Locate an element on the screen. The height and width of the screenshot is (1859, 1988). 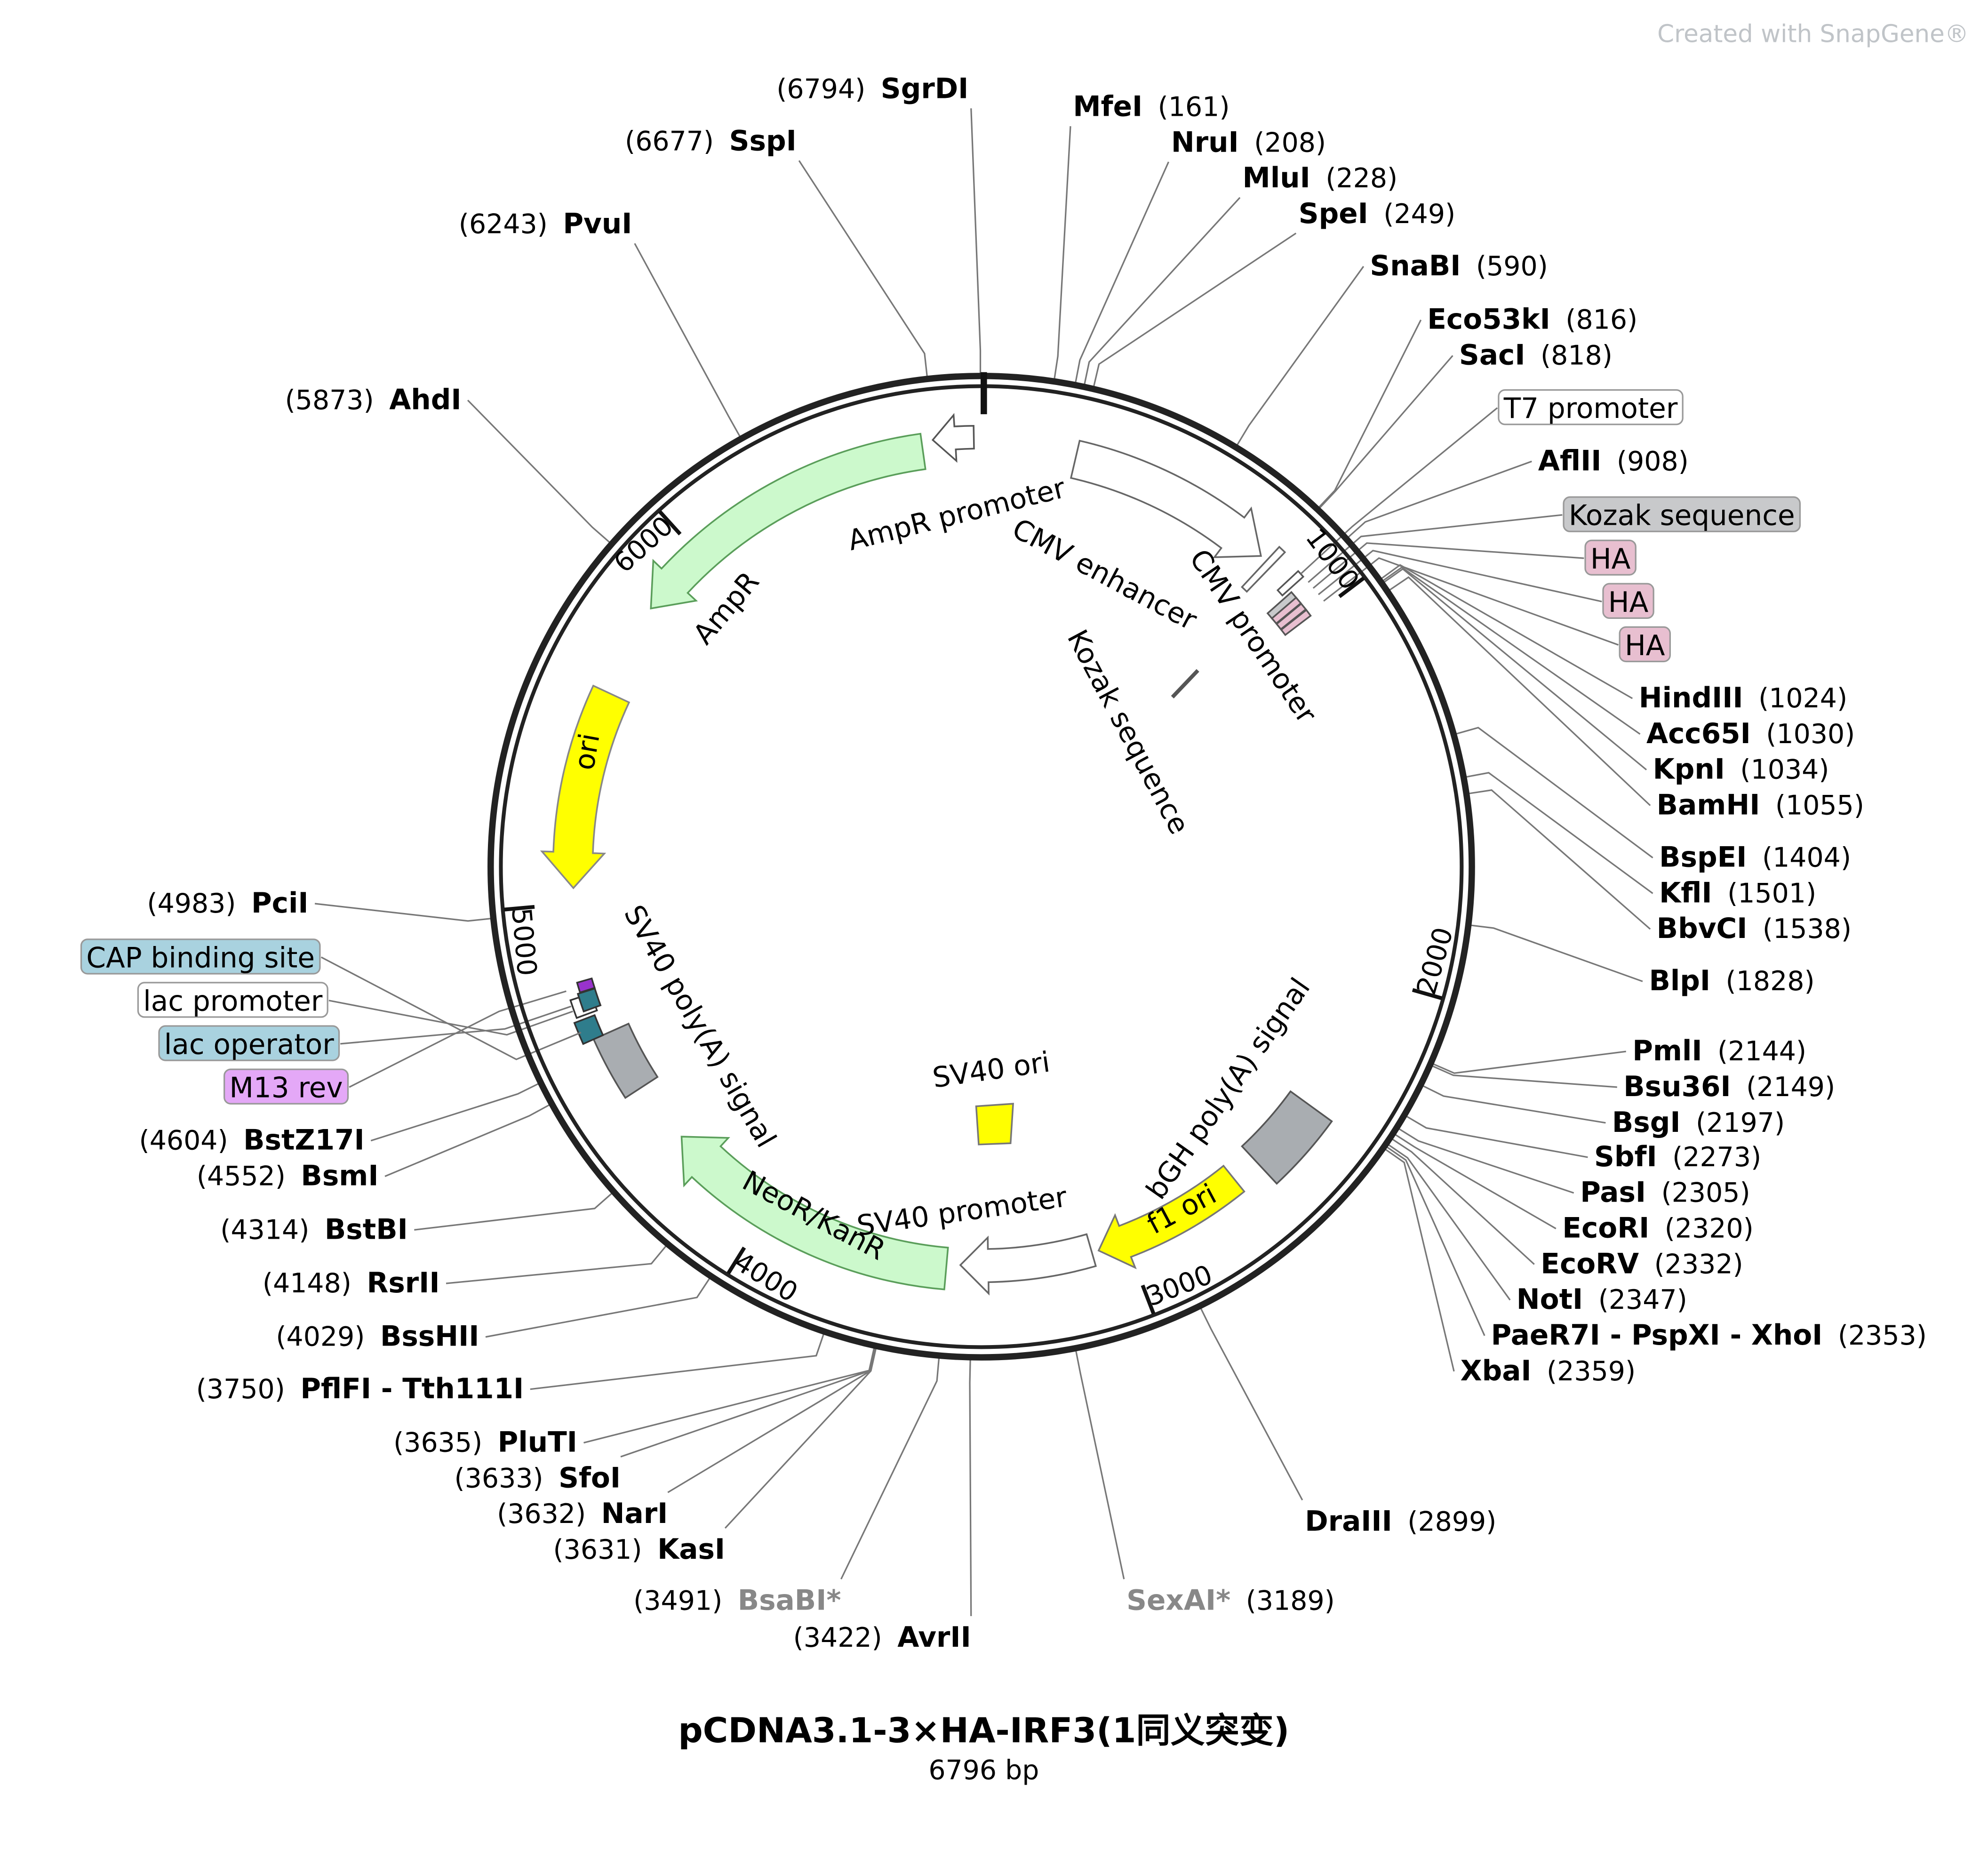
feature-tag-label: lac operator is located at coordinates (249, 1045).